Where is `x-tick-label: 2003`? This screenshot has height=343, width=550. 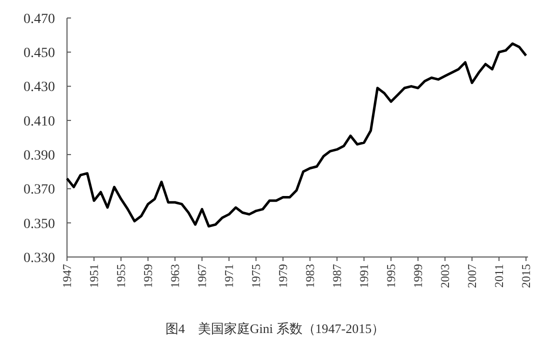 x-tick-label: 2003 is located at coordinates (445, 276).